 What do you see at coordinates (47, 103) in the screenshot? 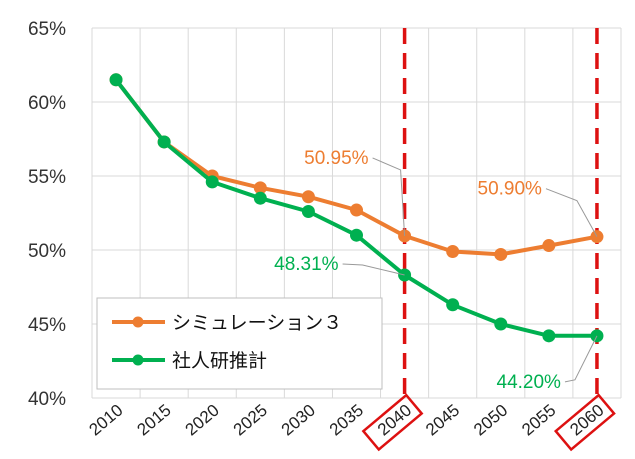
I see `y-tick-label: 60%` at bounding box center [47, 103].